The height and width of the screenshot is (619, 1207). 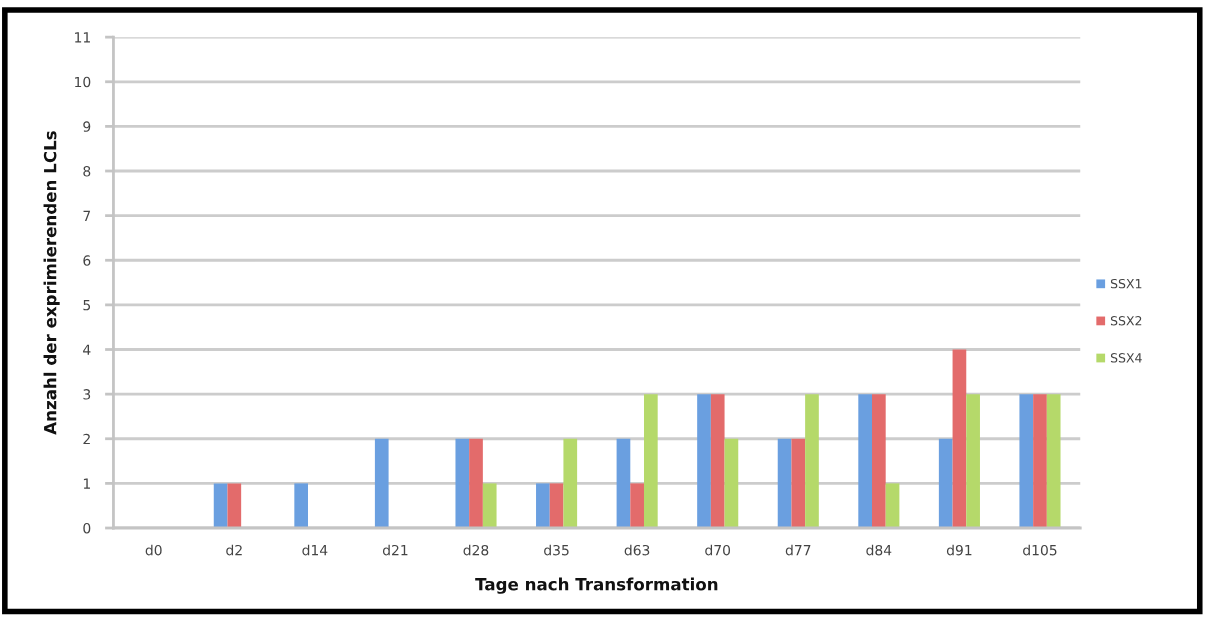 What do you see at coordinates (86, 483) in the screenshot?
I see `y-tick-label: 1` at bounding box center [86, 483].